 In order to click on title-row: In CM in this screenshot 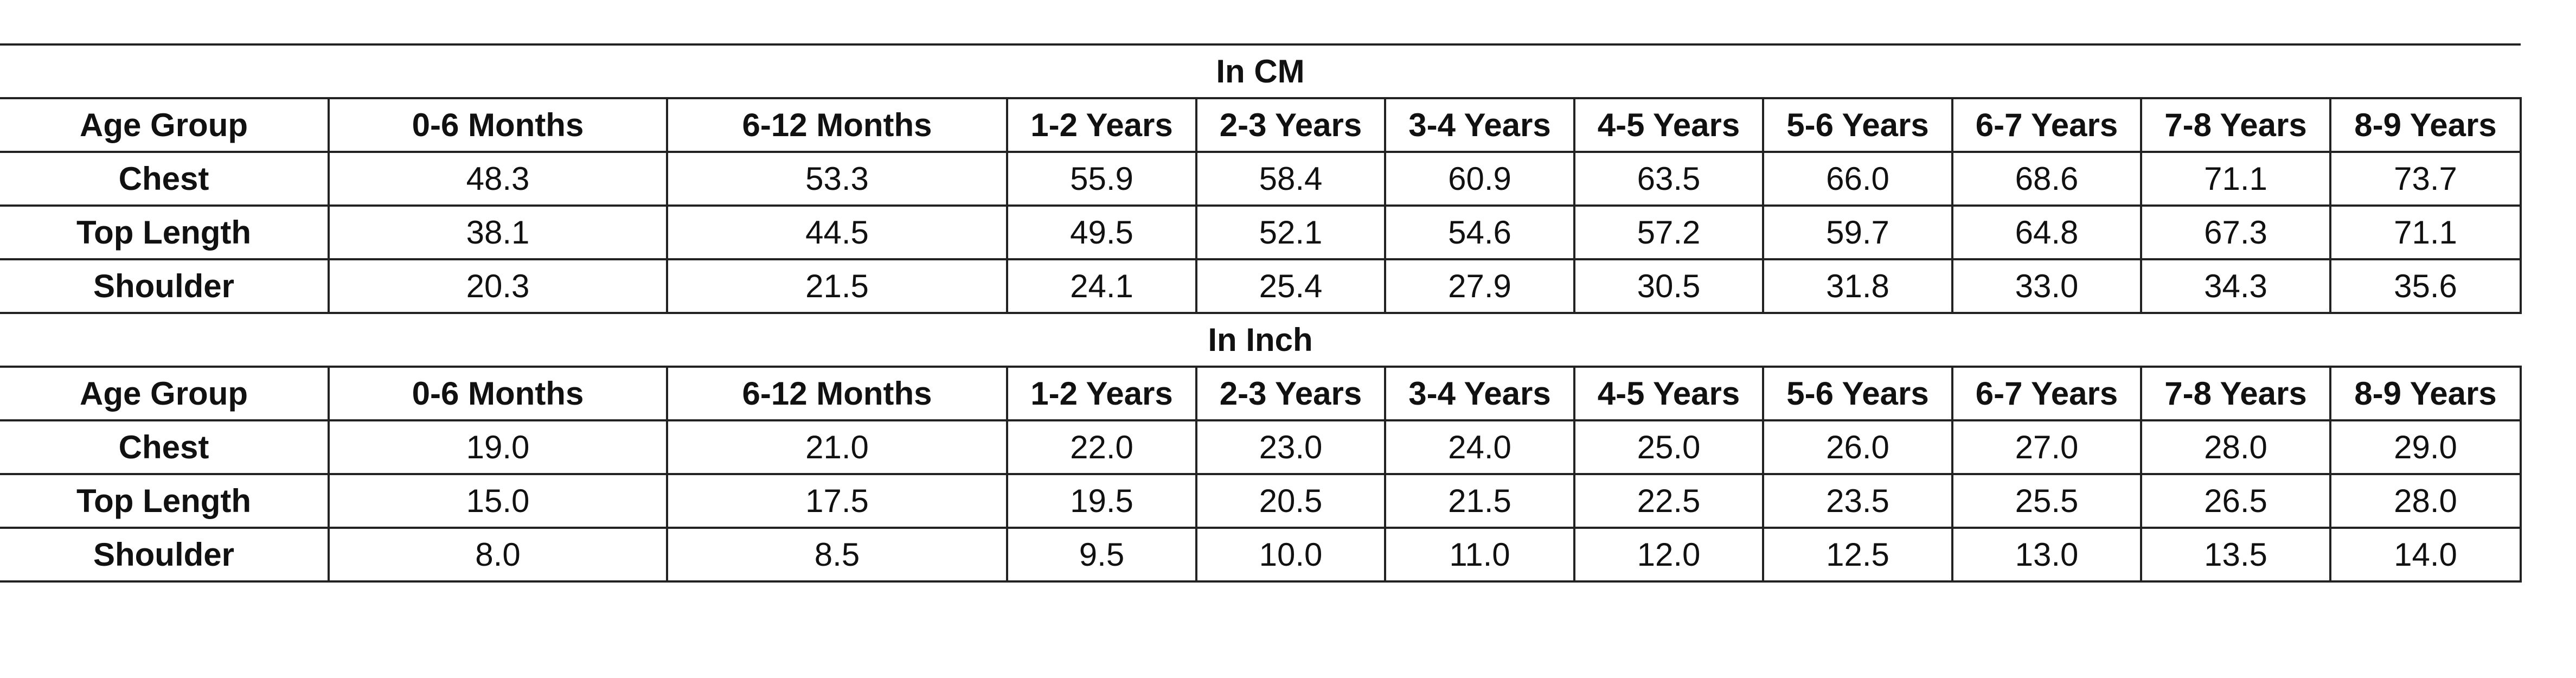, I will do `click(1260, 71)`.